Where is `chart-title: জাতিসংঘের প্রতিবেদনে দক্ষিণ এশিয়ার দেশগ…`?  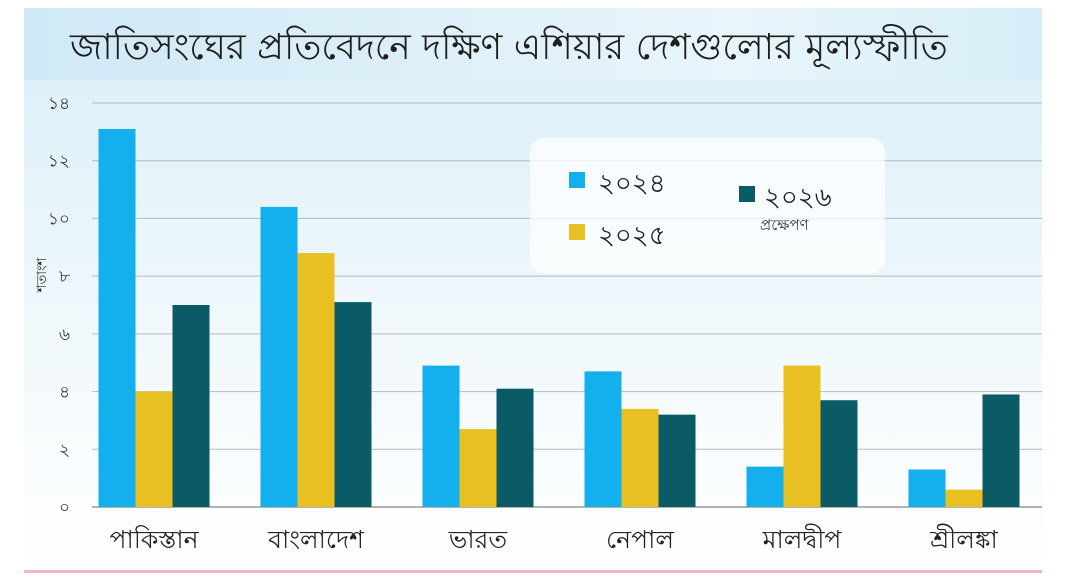
chart-title: জাতিসংঘের প্রতিবেদনে দক্ষিণ এশিয়ার দেশগ… is located at coordinates (509, 47).